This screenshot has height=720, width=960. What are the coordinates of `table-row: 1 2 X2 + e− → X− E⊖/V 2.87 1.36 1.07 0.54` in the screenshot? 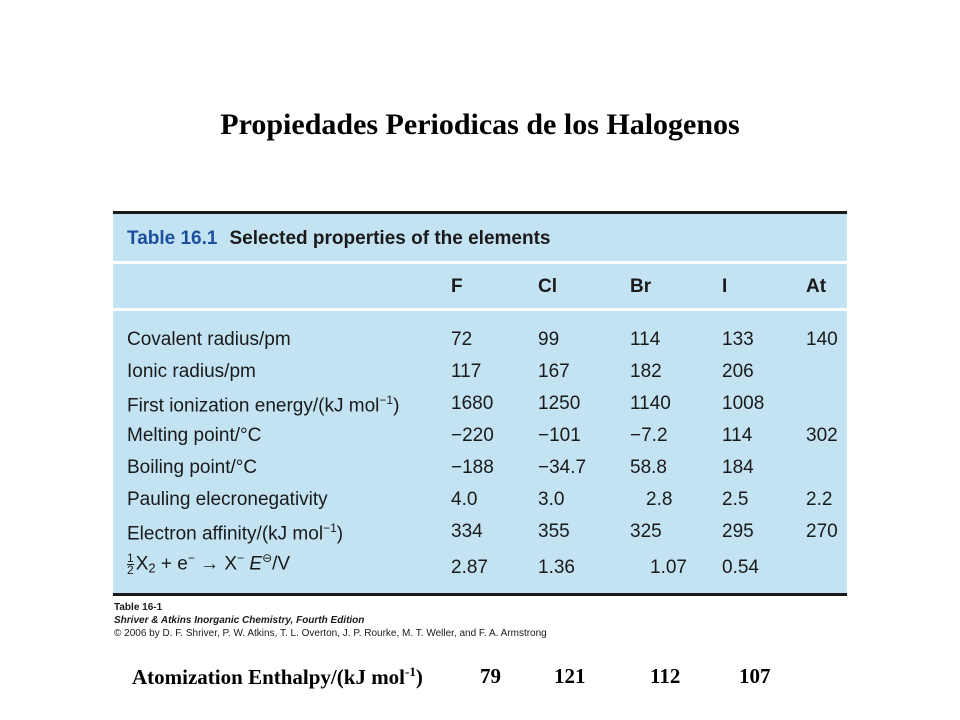 It's located at (480, 569).